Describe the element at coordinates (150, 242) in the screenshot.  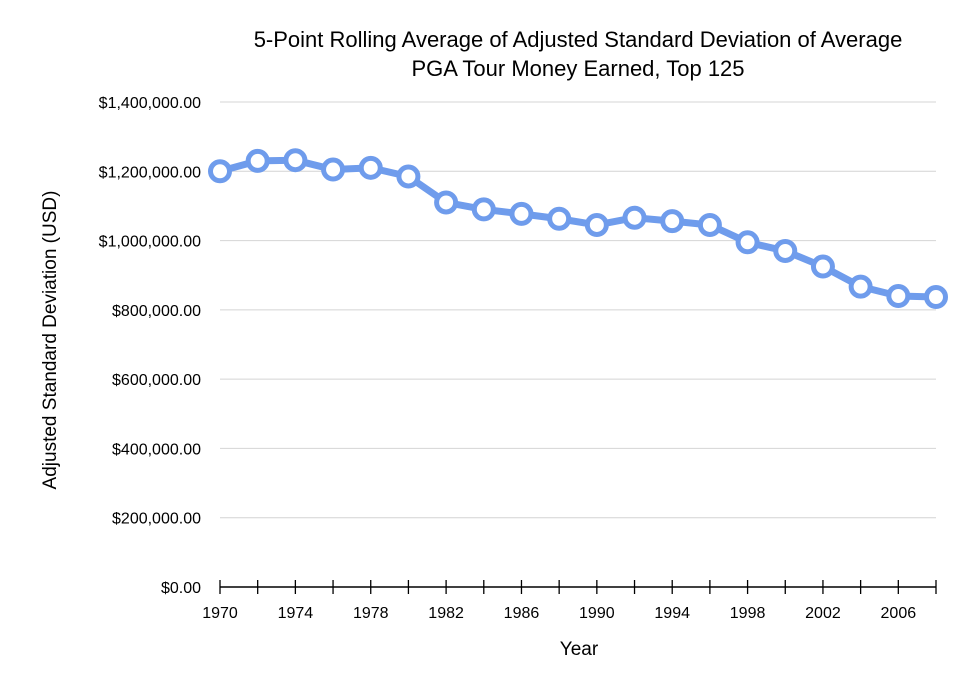
I see `y-tick-label: $1,000,000.00` at that location.